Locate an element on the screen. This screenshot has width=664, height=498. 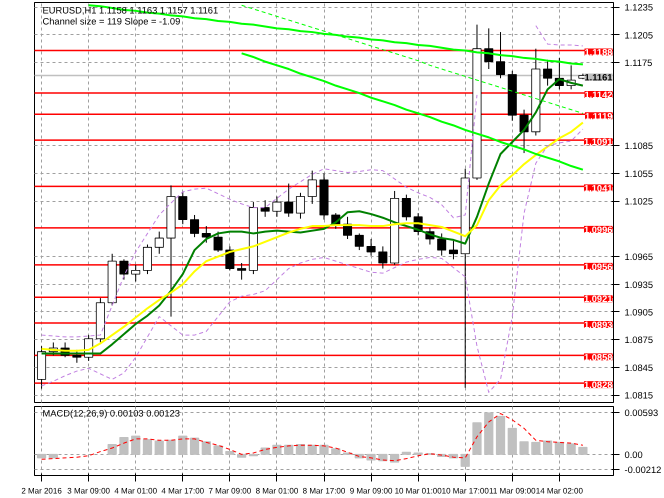
y-tick-label: 0.00593 is located at coordinates (641, 413).